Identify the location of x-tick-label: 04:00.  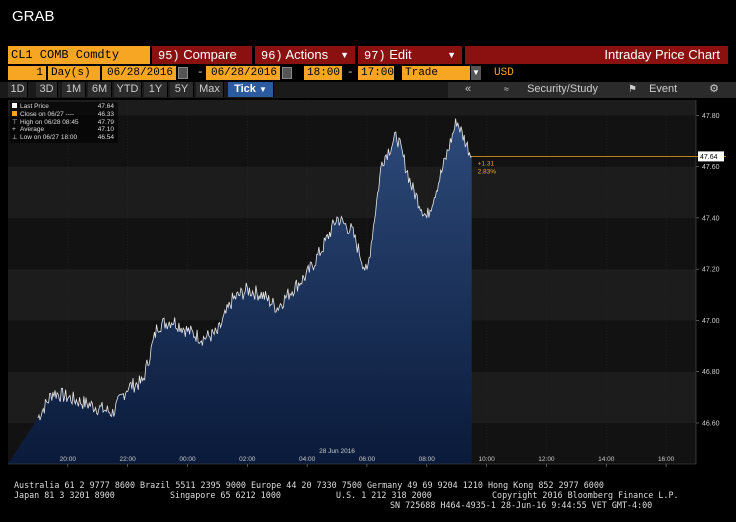
(307, 459).